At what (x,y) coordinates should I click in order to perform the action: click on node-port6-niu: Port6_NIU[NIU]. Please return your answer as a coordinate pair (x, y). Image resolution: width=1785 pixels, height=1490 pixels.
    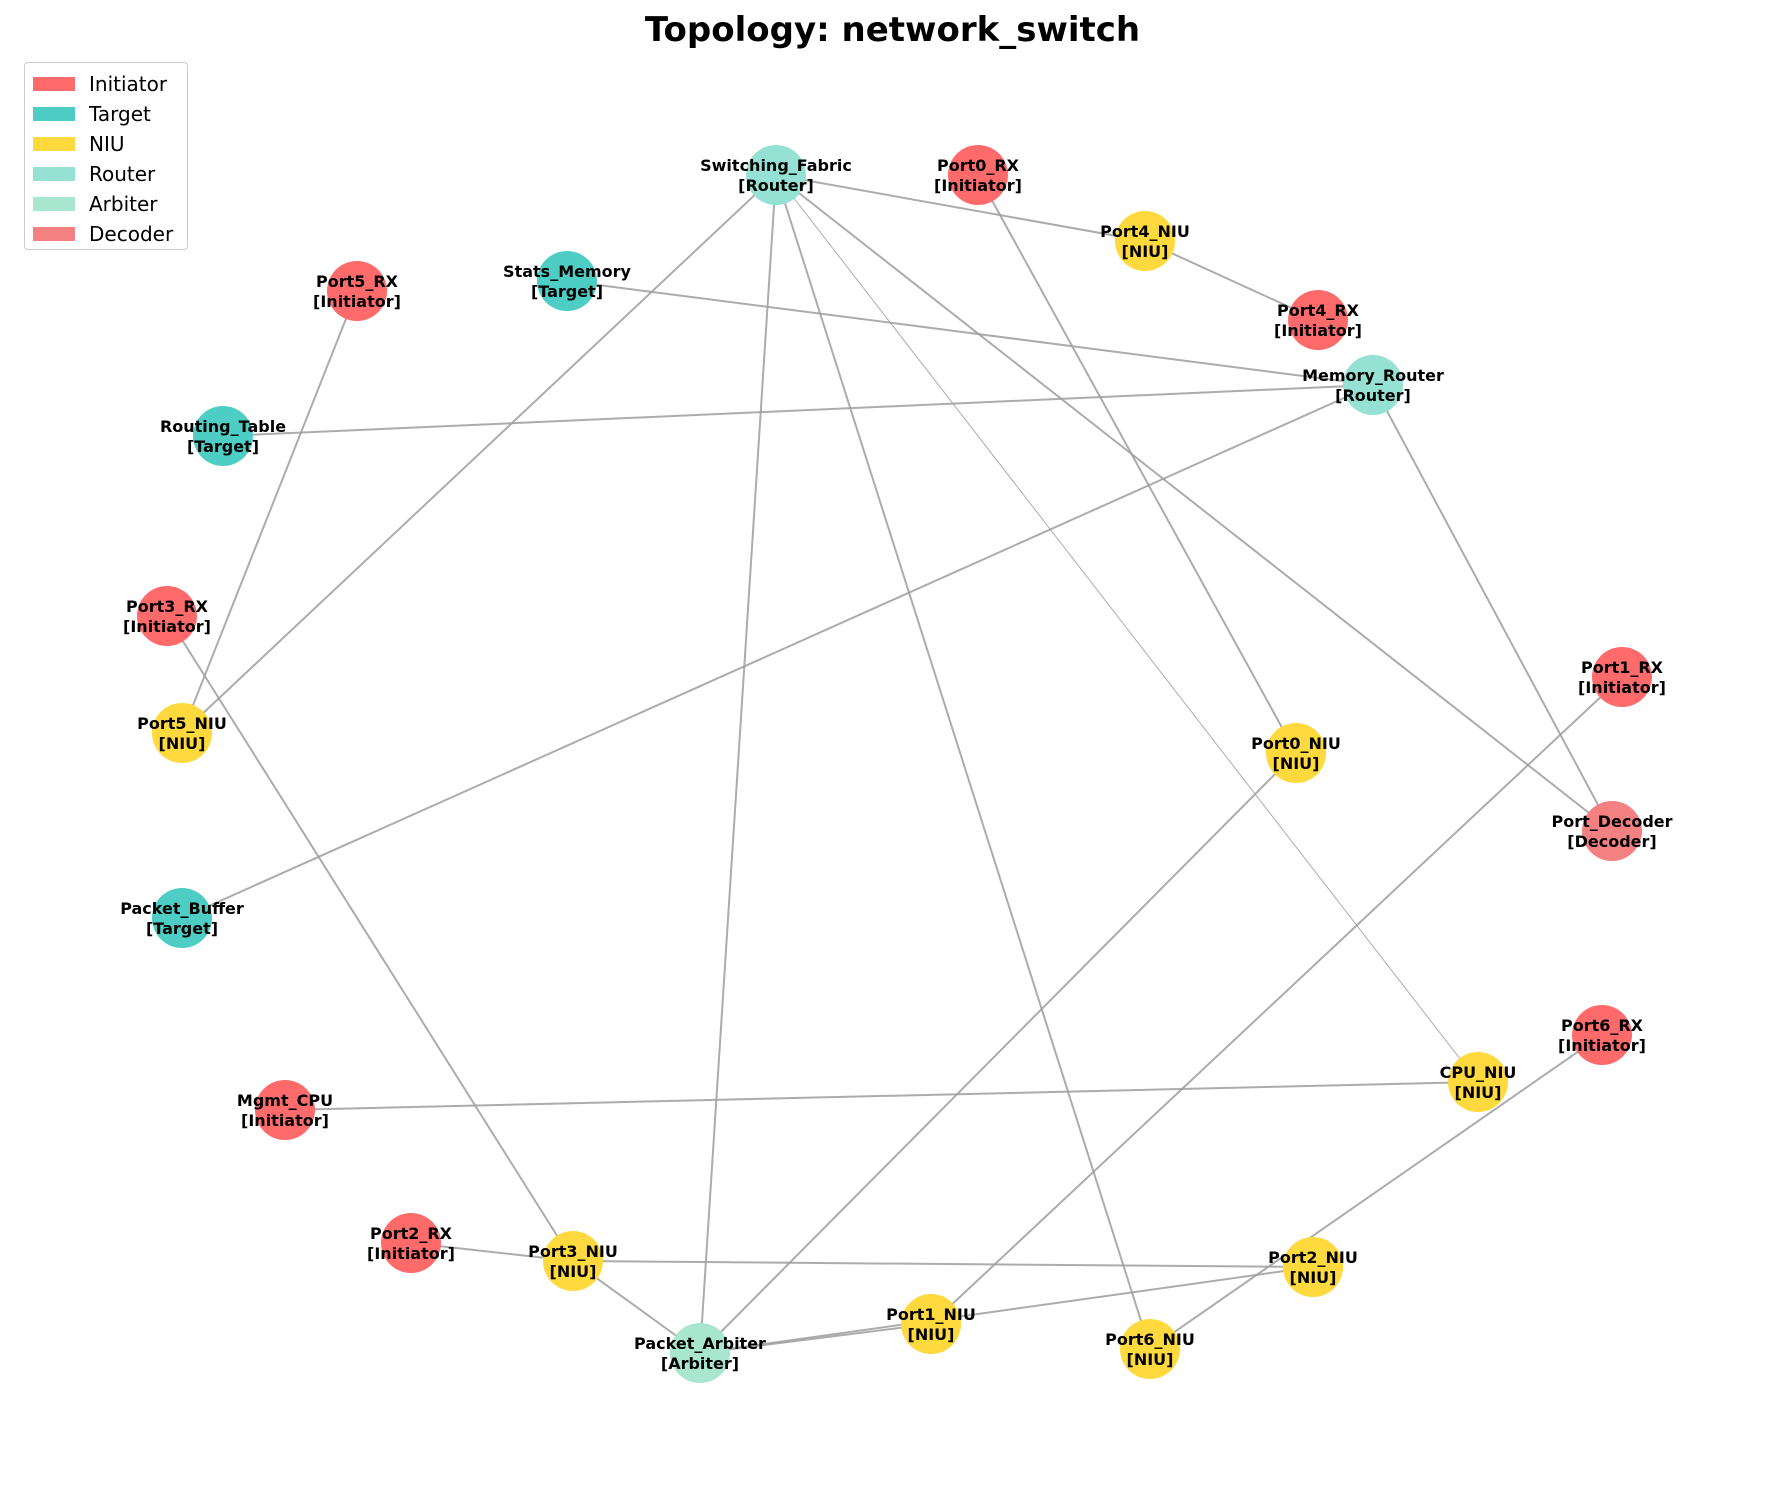
    Looking at the image, I should click on (1150, 1349).